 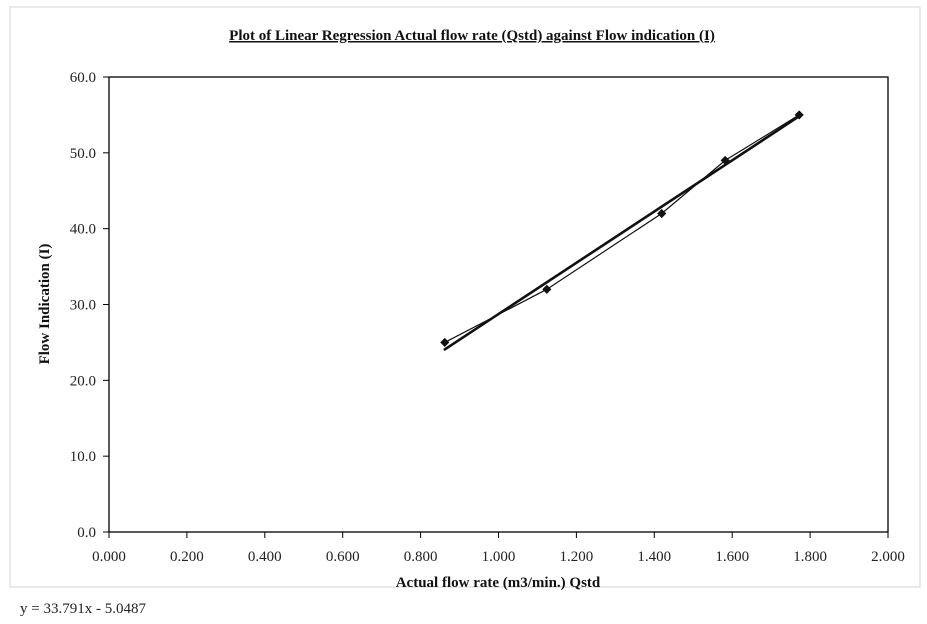 I want to click on y-tick-label: 0.0, so click(x=86, y=533).